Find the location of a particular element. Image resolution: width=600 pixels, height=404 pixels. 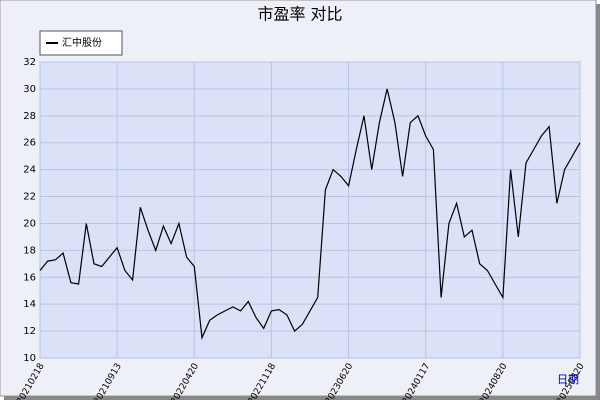

y-tick-label: 30 is located at coordinates (29, 89).